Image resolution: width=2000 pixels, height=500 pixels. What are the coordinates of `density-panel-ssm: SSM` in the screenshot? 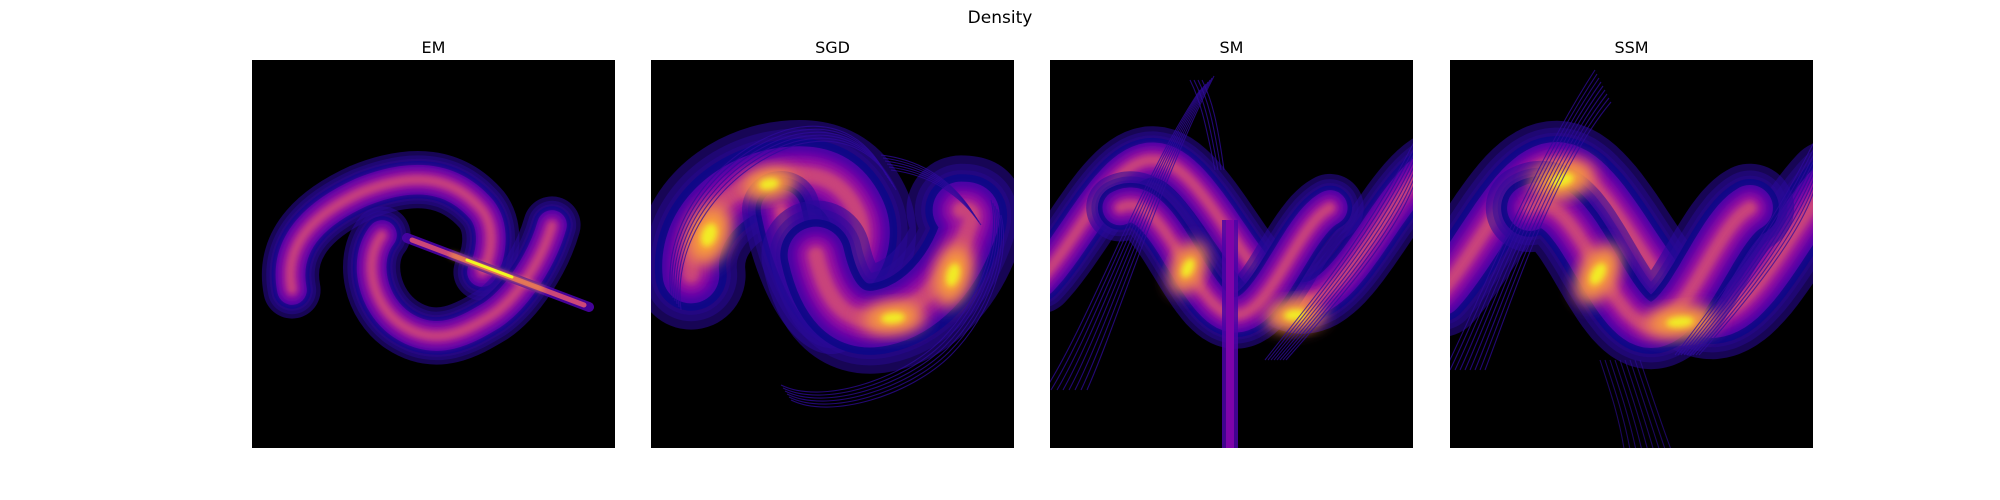 It's located at (1631, 243).